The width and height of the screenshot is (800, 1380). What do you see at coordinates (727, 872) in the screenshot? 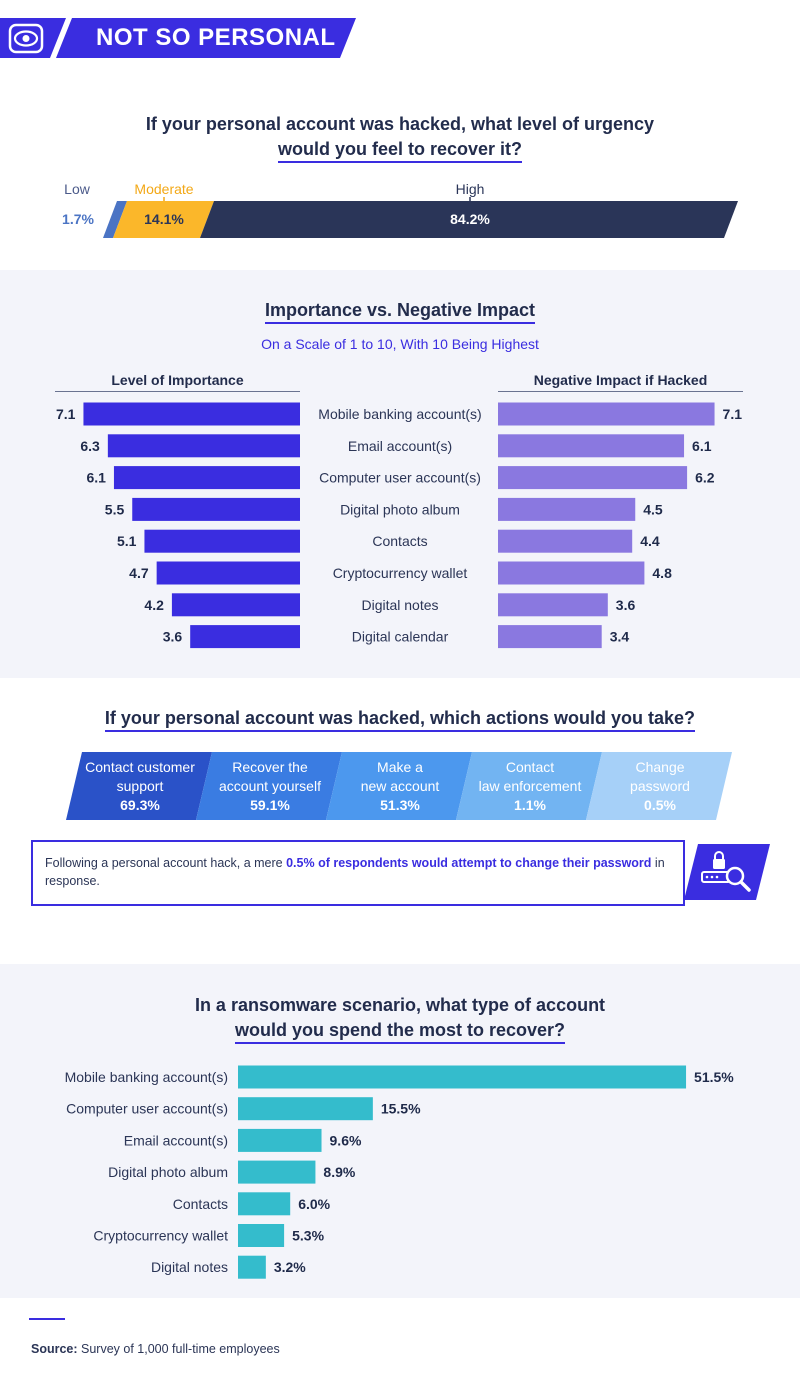
I see `lock-search-icon` at bounding box center [727, 872].